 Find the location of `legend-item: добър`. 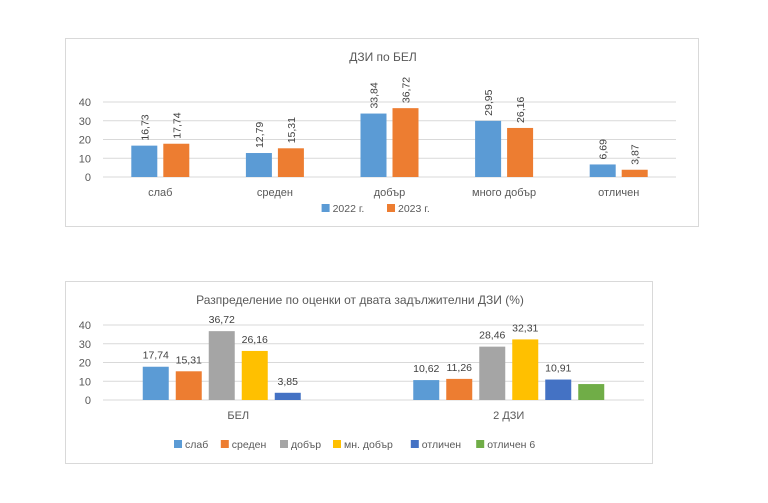

legend-item: добър is located at coordinates (300, 445).